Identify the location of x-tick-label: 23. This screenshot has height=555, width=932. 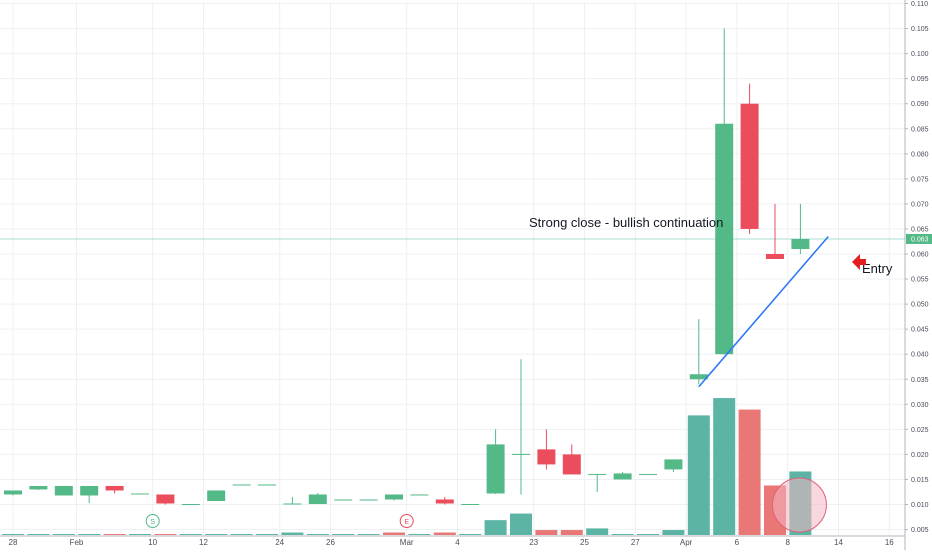
(533, 542).